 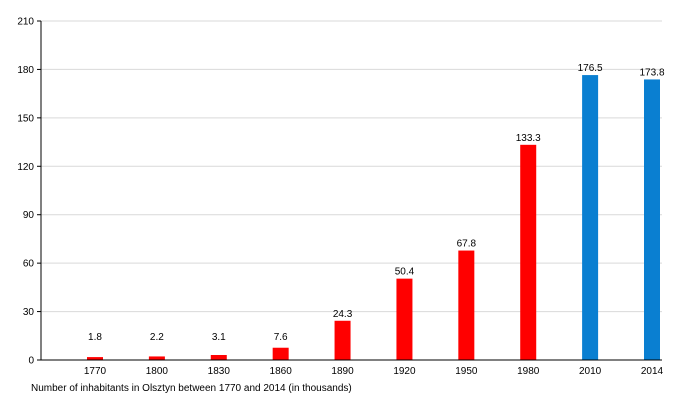 What do you see at coordinates (528, 138) in the screenshot?
I see `data-label-1980: 133.3` at bounding box center [528, 138].